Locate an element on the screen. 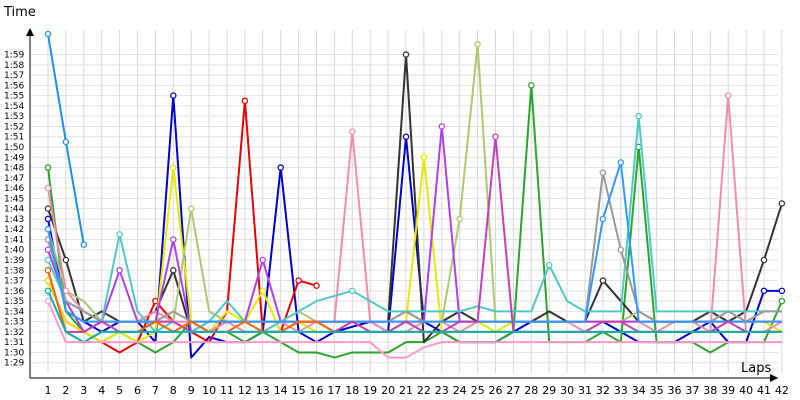 The image size is (800, 400). y-tick-label: 1:37 is located at coordinates (14, 282).